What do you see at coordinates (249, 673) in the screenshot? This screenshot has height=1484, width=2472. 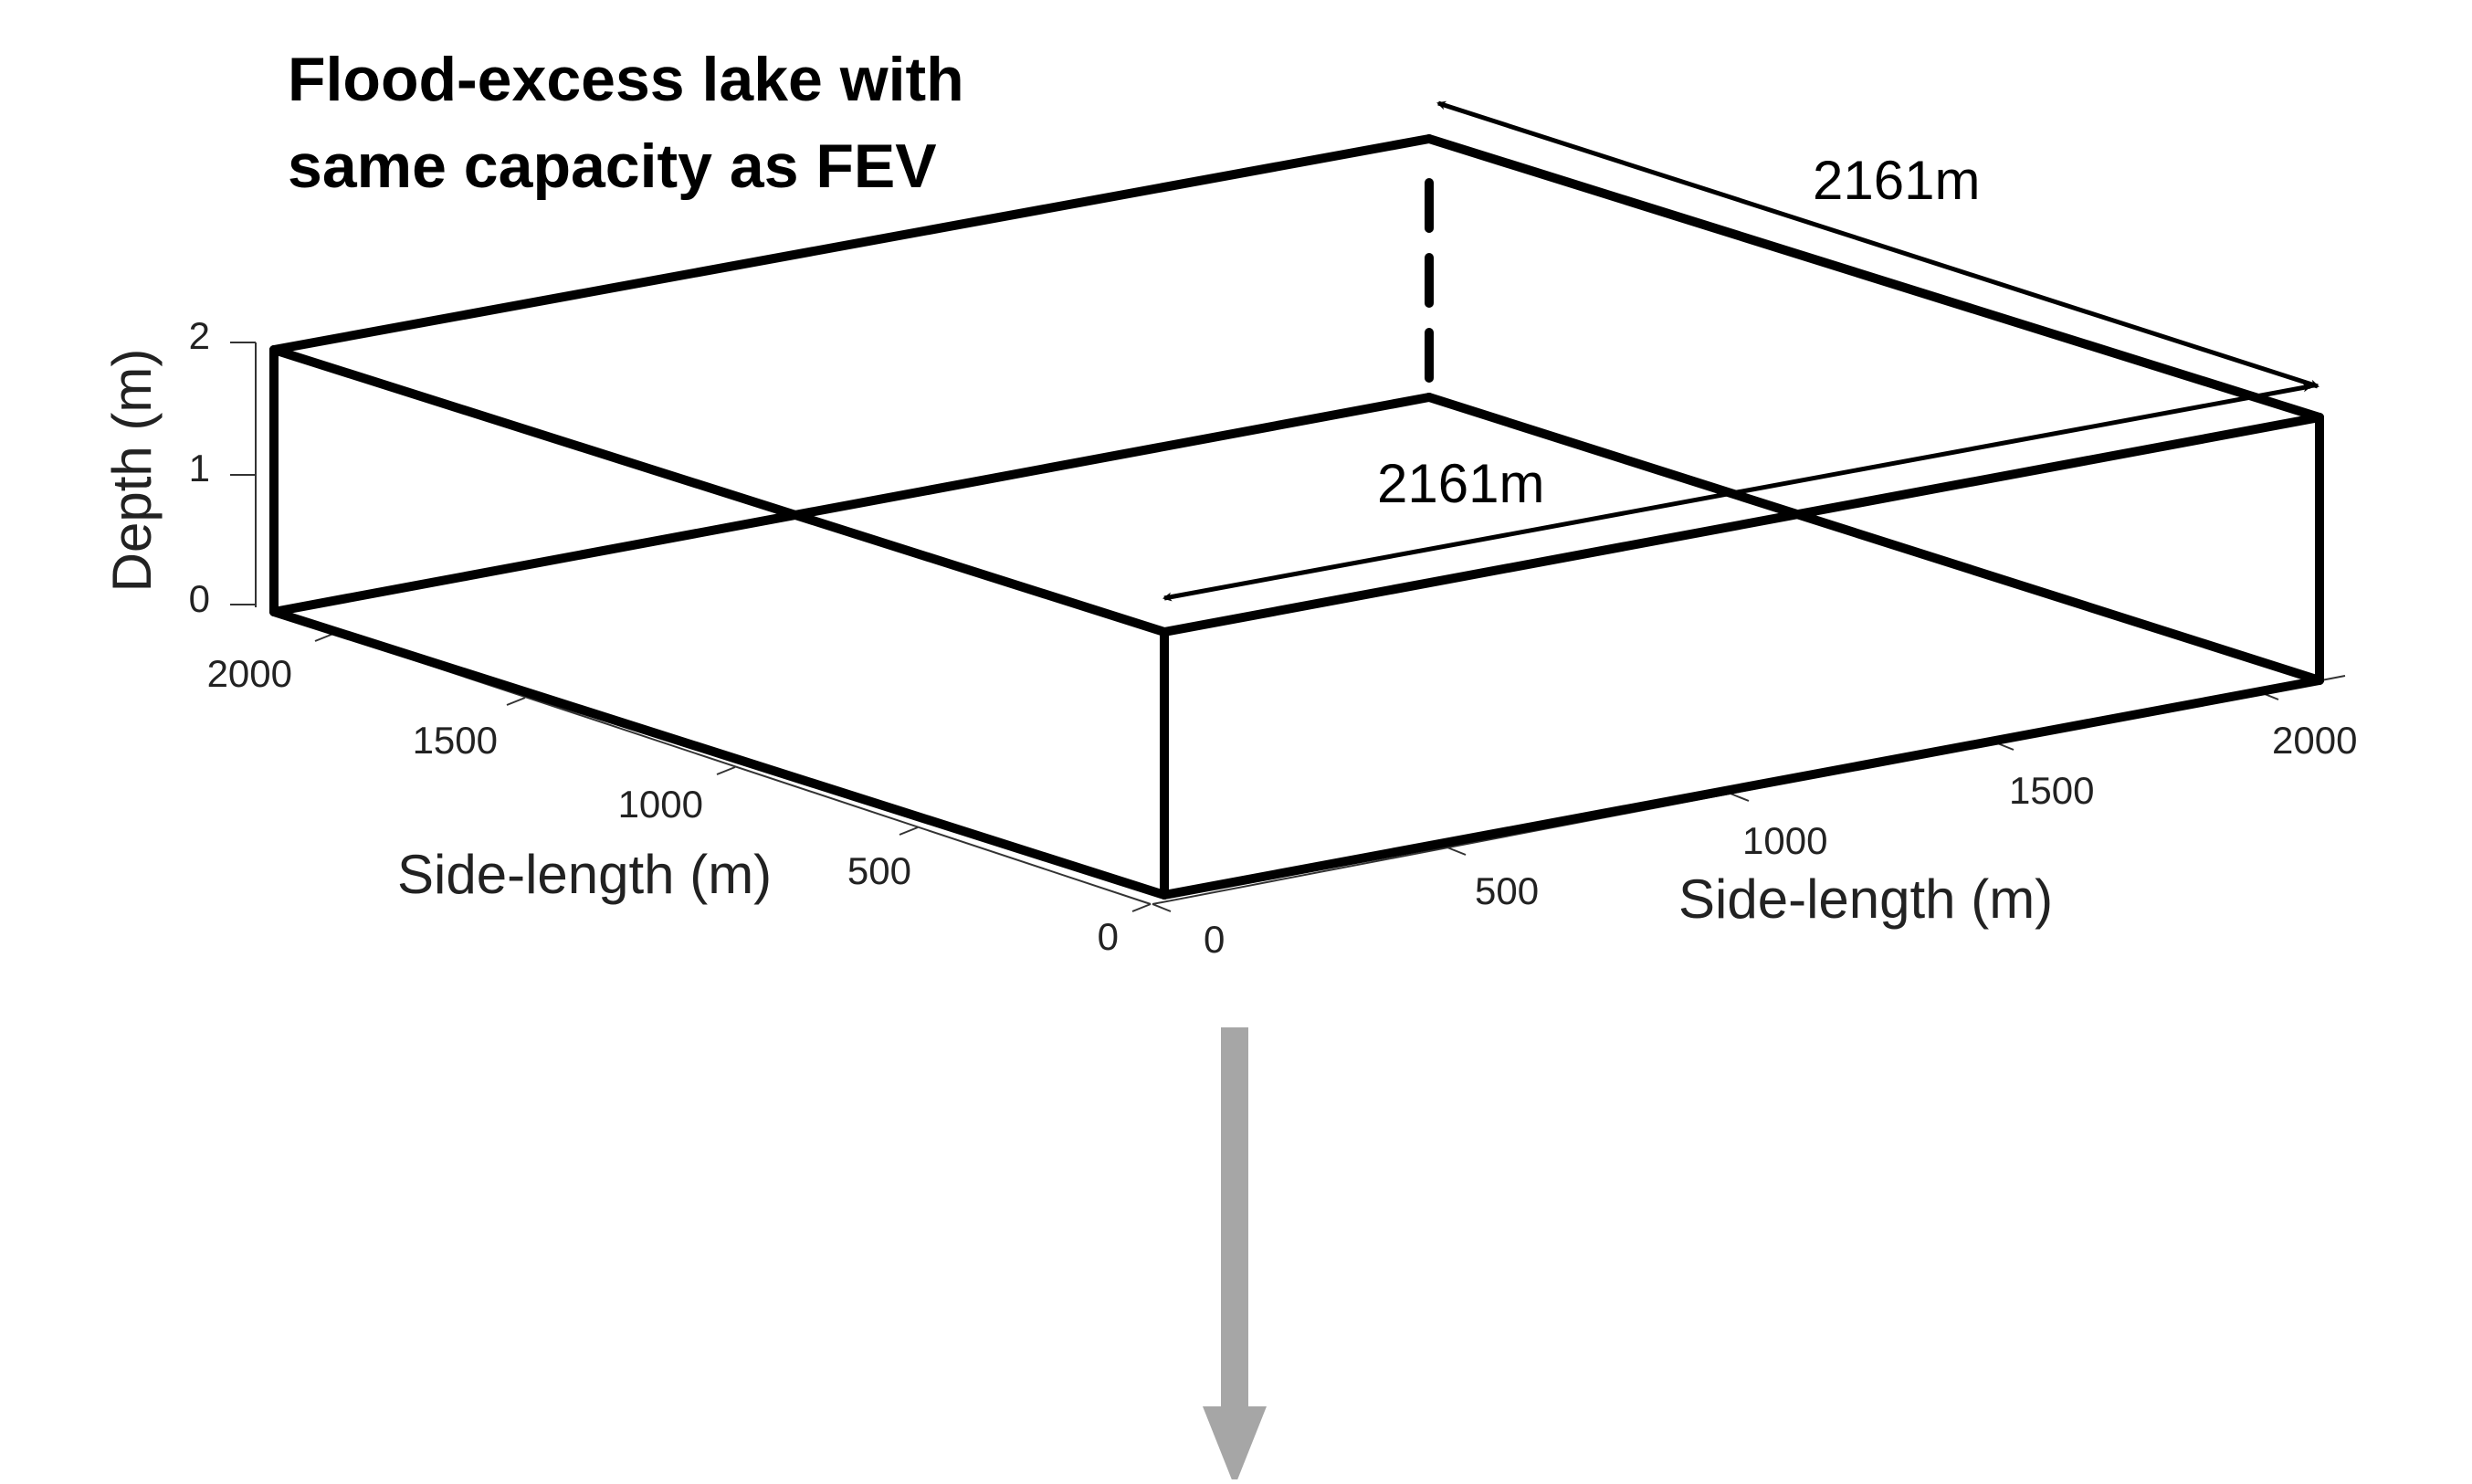 I see `left-tick-label-2000: 2000` at bounding box center [249, 673].